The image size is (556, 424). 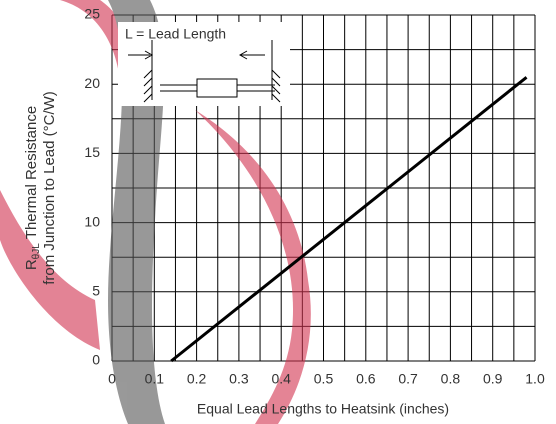 What do you see at coordinates (451, 379) in the screenshot?
I see `x-tick-label: 0.8` at bounding box center [451, 379].